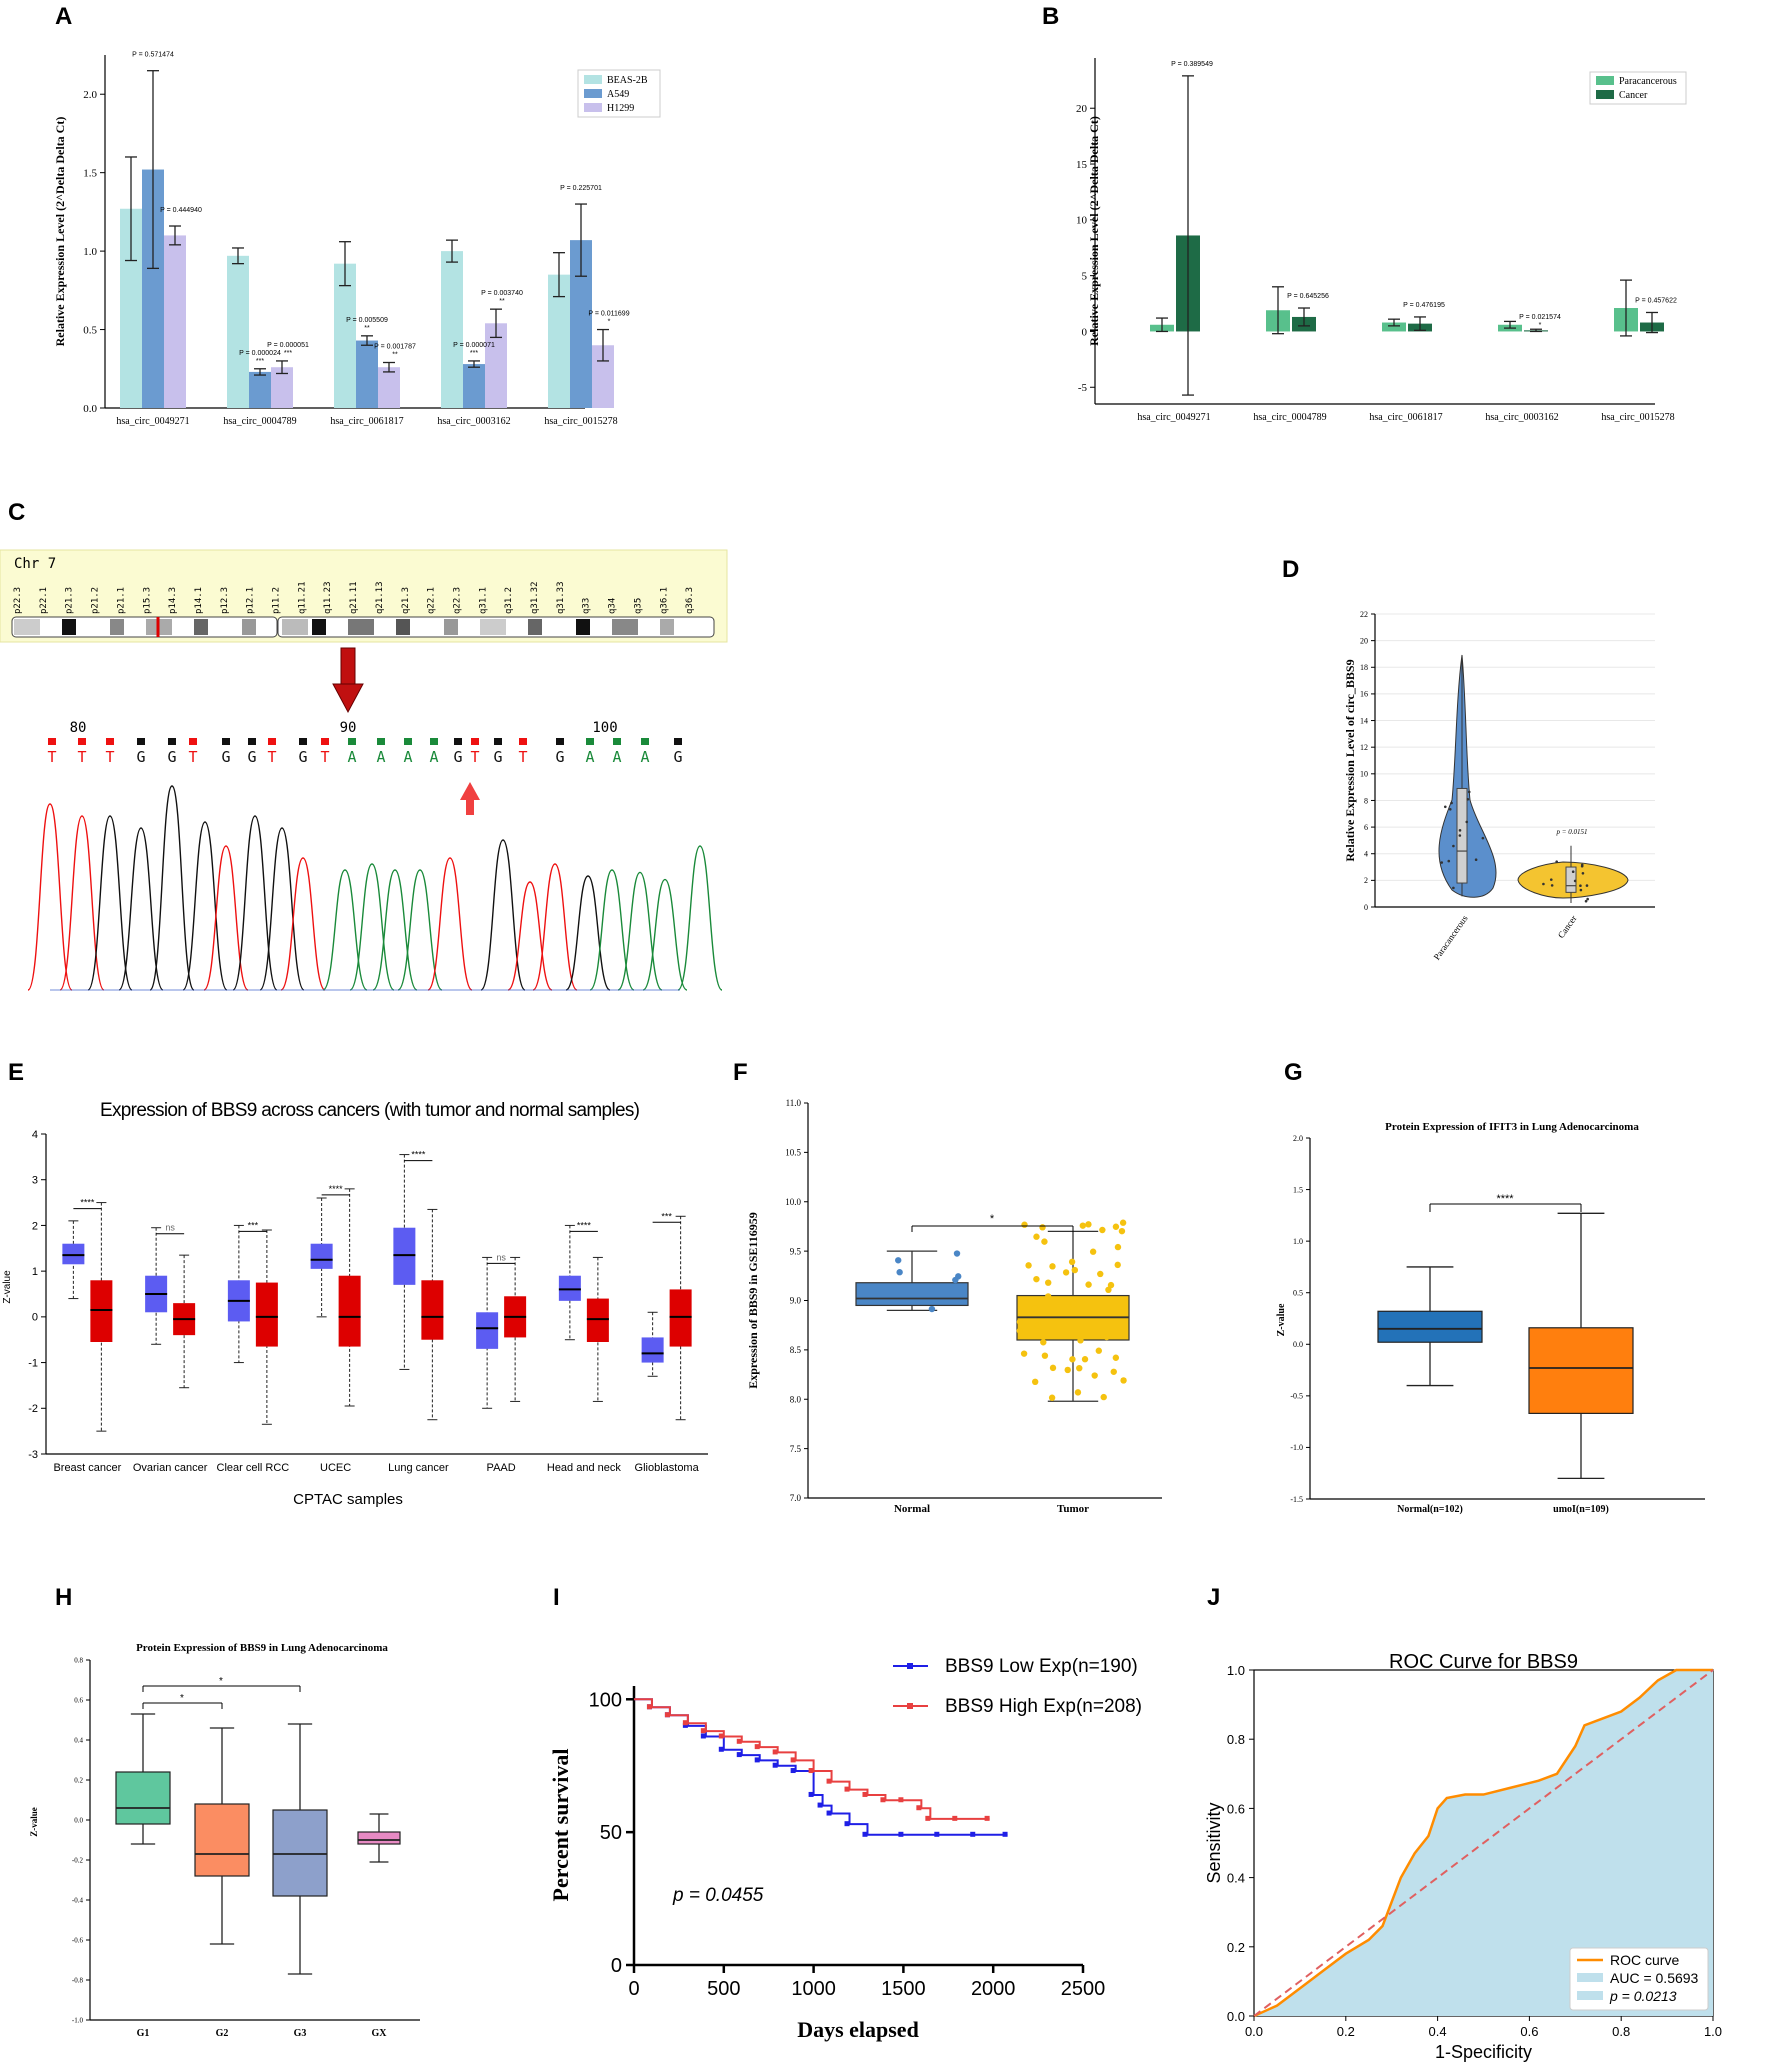 The height and width of the screenshot is (2066, 1773). What do you see at coordinates (1214, 1842) in the screenshot?
I see `y-axis-title: Sensitivity` at bounding box center [1214, 1842].